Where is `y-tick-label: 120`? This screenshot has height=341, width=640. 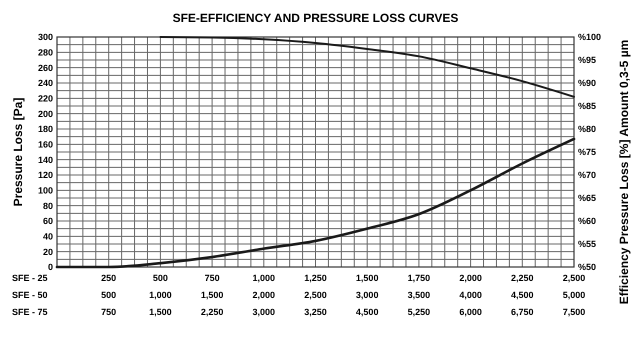 y-tick-label: 120 is located at coordinates (45, 175).